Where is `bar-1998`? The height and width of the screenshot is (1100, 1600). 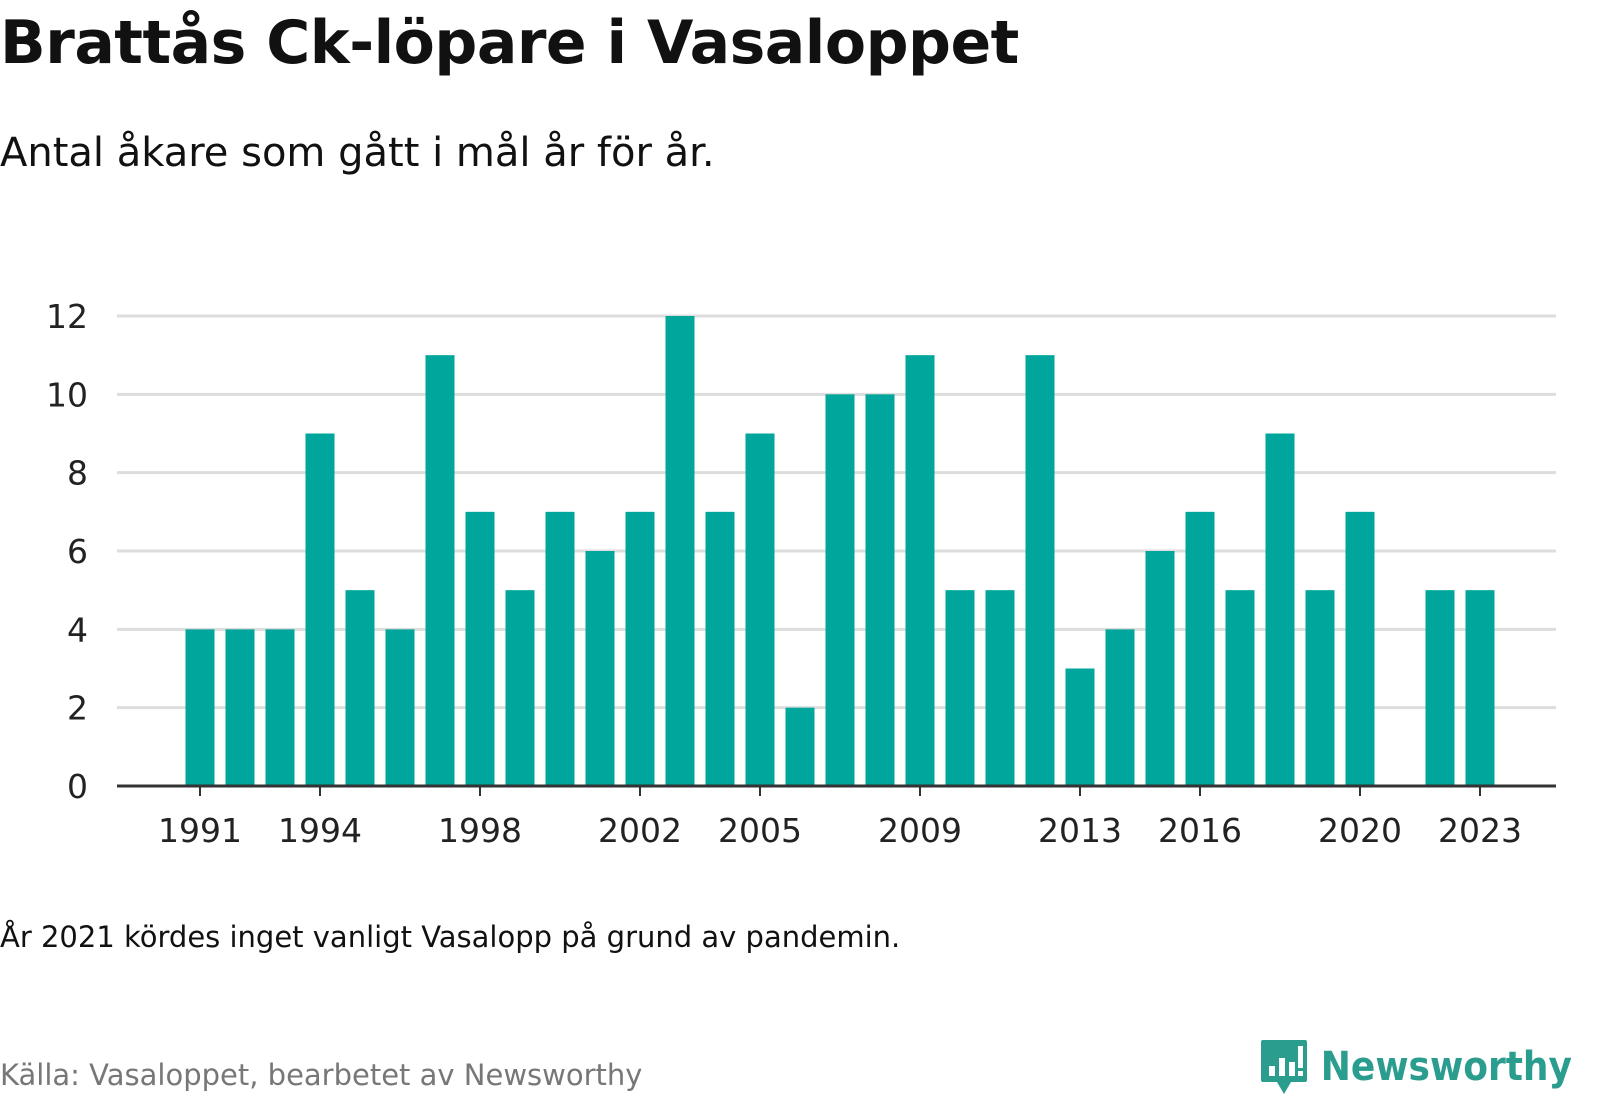 bar-1998 is located at coordinates (480, 648).